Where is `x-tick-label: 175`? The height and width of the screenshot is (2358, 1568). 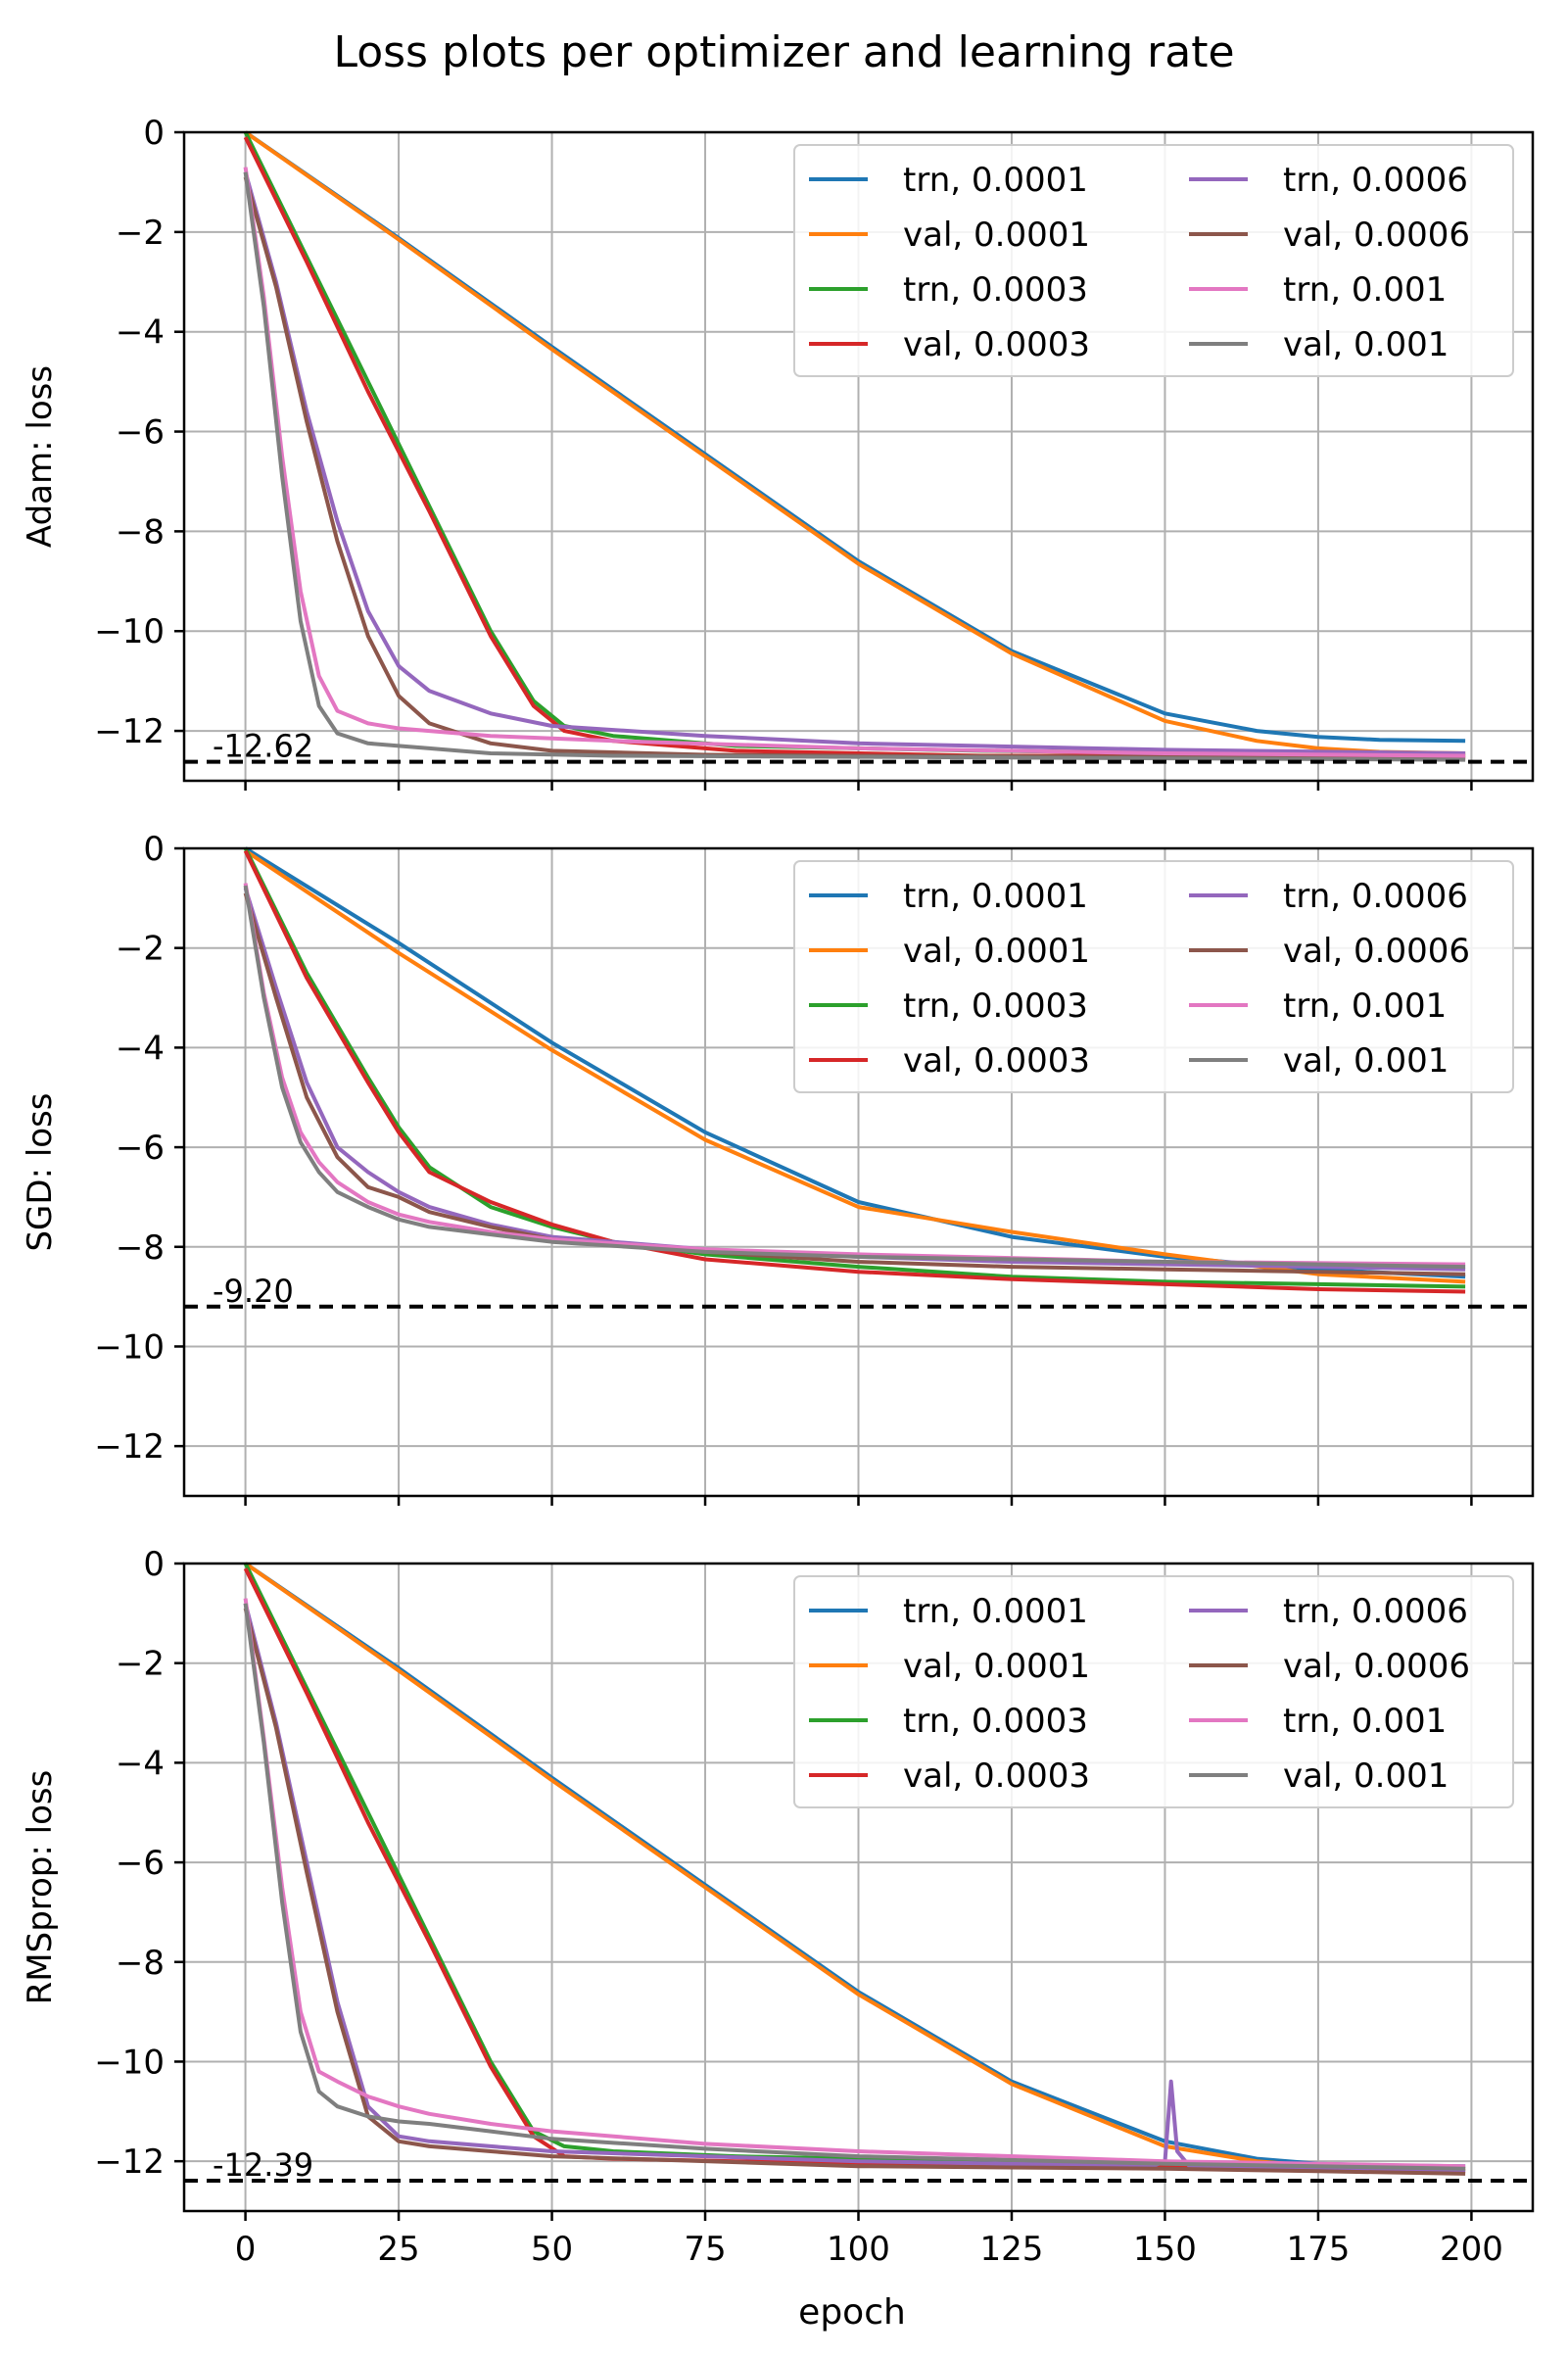 x-tick-label: 175 is located at coordinates (1318, 2249).